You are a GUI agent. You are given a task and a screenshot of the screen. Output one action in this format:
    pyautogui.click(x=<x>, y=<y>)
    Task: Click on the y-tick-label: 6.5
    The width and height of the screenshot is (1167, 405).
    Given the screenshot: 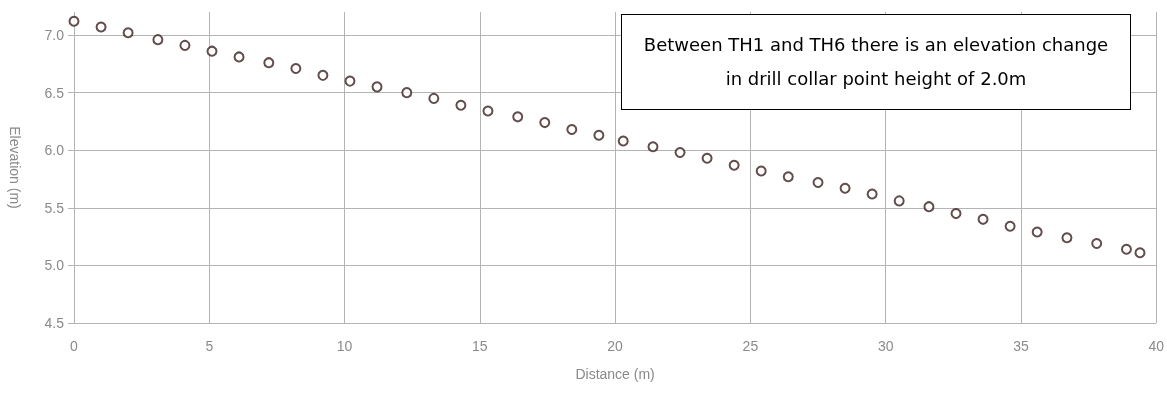 What is the action you would take?
    pyautogui.click(x=54, y=92)
    